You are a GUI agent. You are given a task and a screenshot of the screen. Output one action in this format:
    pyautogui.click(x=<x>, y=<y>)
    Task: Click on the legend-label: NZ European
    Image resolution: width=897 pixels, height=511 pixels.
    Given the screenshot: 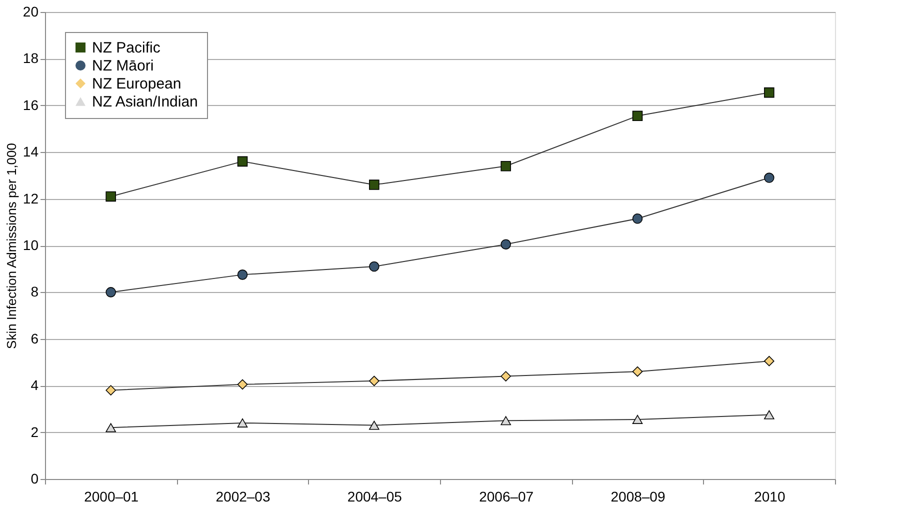 What is the action you would take?
    pyautogui.click(x=137, y=84)
    